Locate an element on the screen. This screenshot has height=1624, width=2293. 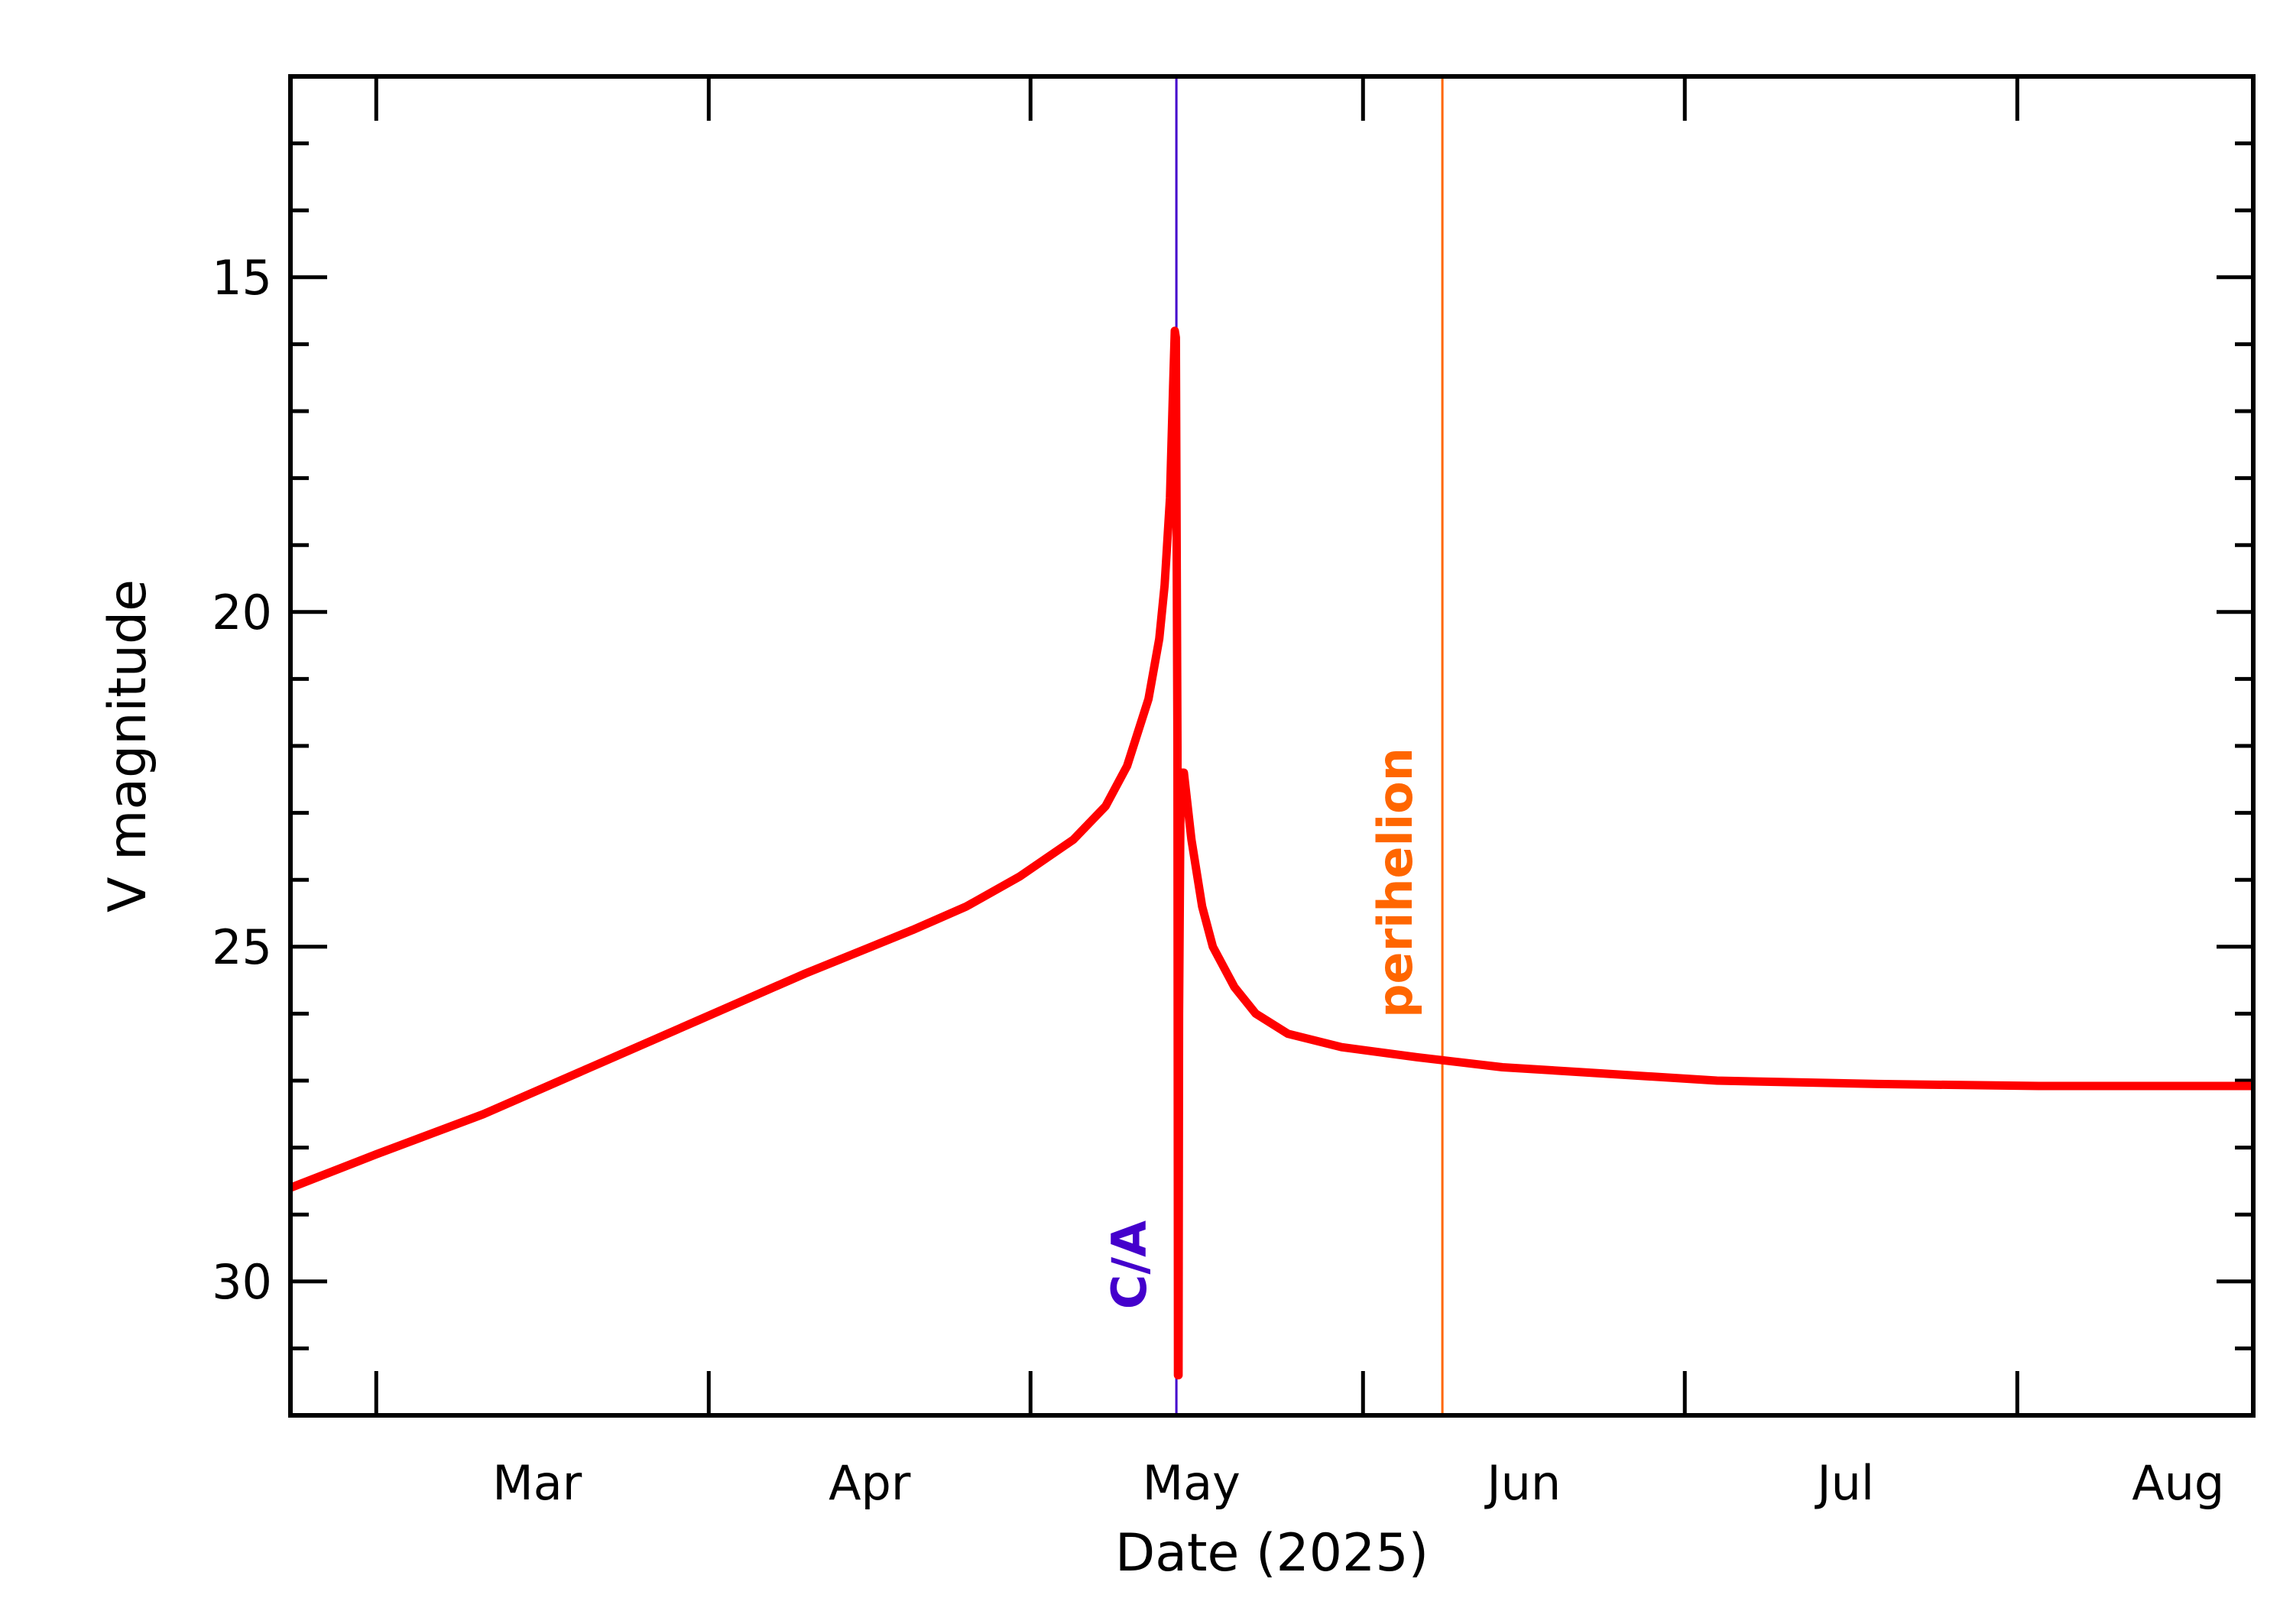
event-label: perihelion is located at coordinates (1395, 882).